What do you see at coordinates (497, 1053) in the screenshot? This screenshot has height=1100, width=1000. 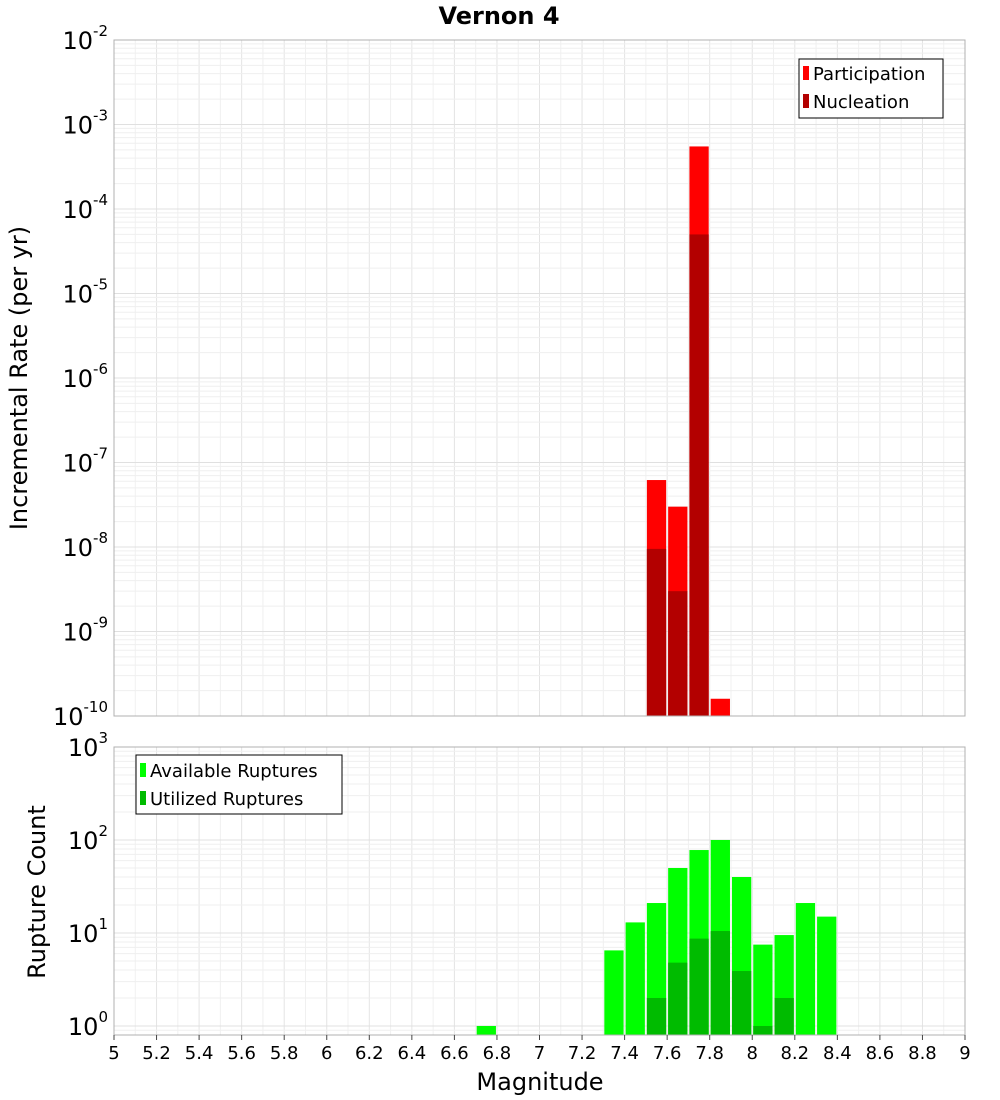 I see `x-tick-label: 6.8` at bounding box center [497, 1053].